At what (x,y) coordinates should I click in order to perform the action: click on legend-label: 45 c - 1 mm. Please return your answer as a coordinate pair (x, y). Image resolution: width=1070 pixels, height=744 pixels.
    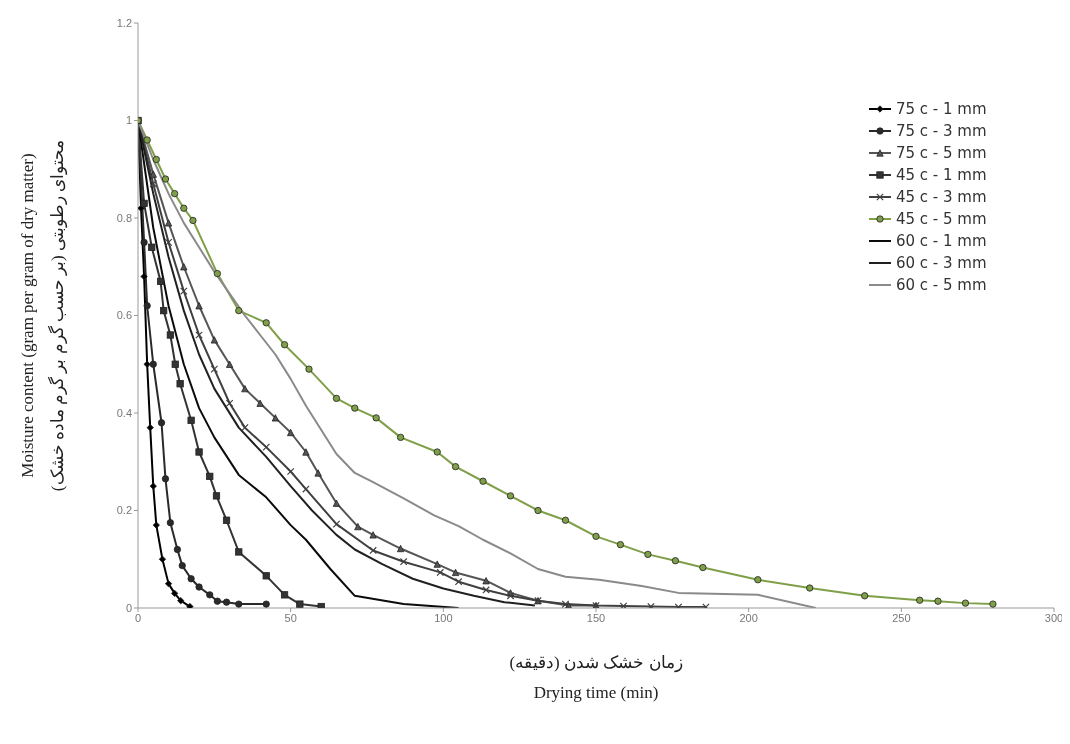
    Looking at the image, I should click on (941, 175).